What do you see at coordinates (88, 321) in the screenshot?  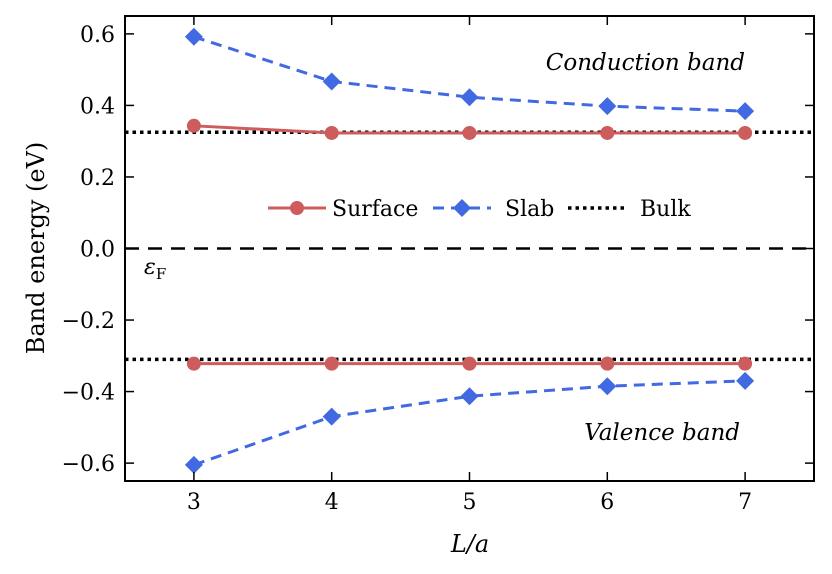 I see `y-tick-label: −0.2` at bounding box center [88, 321].